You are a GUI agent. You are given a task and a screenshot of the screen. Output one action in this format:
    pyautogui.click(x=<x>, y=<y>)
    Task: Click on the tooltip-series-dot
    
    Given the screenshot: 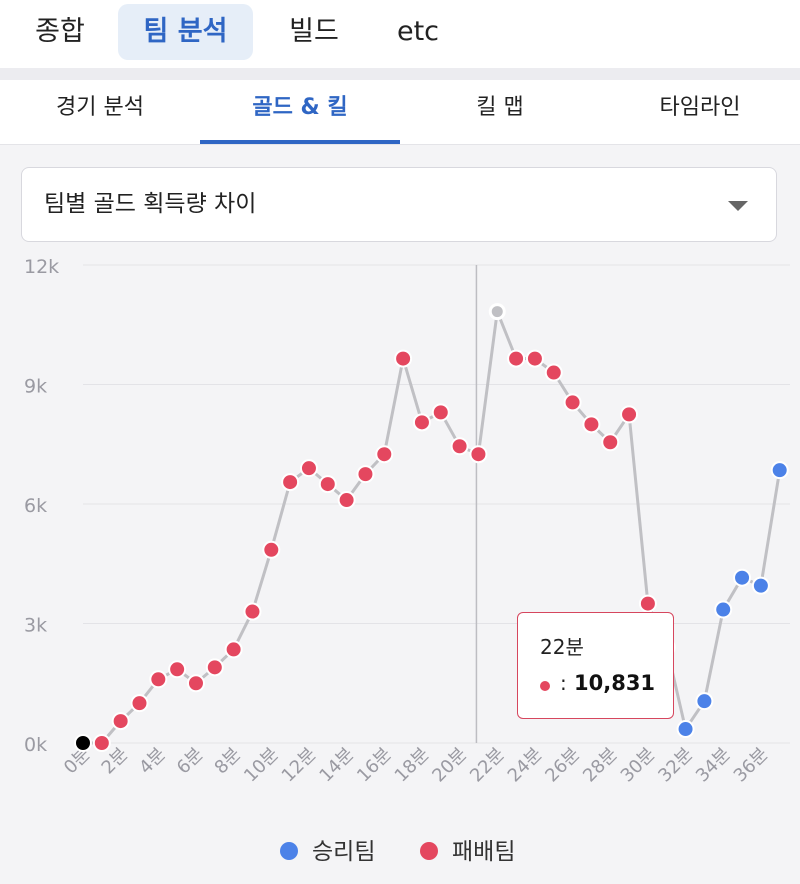 What is the action you would take?
    pyautogui.click(x=545, y=686)
    